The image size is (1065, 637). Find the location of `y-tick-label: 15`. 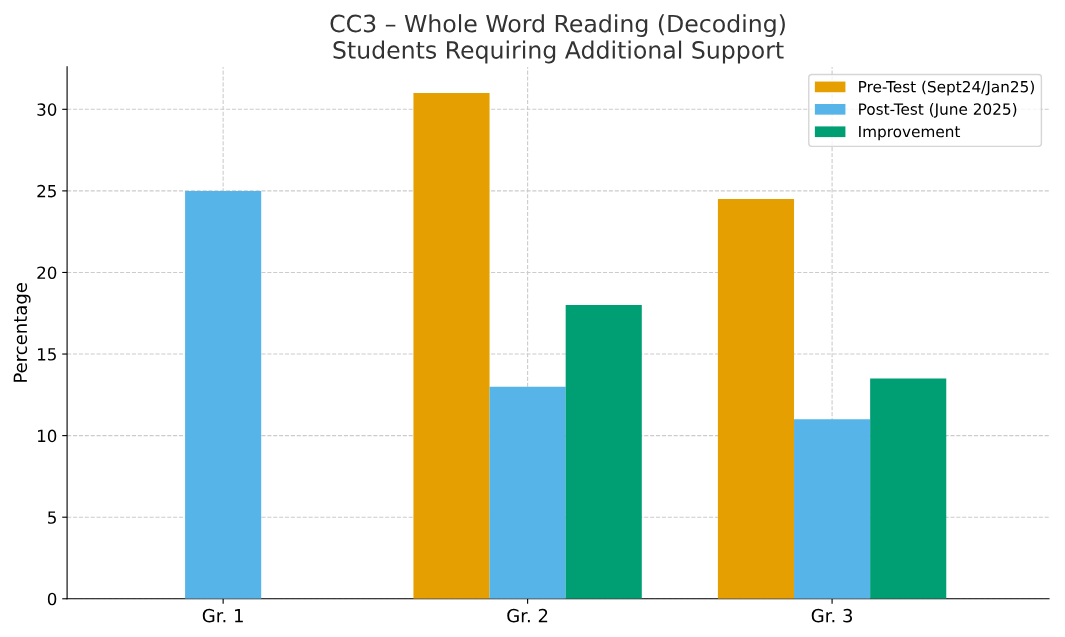

y-tick-label: 15 is located at coordinates (47, 354).